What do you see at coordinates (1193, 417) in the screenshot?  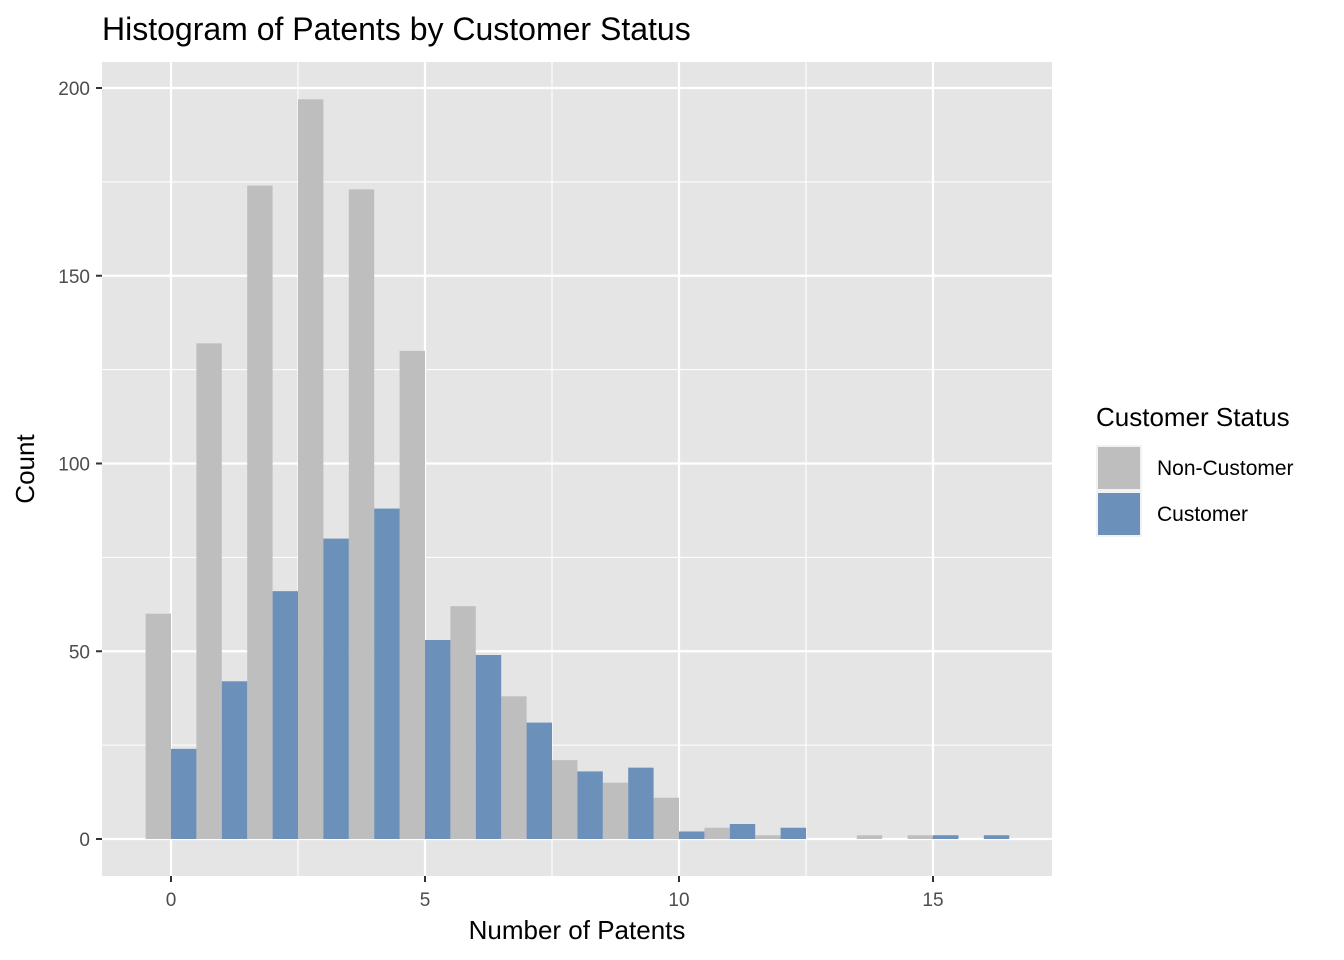 I see `legend-title: Customer Status` at bounding box center [1193, 417].